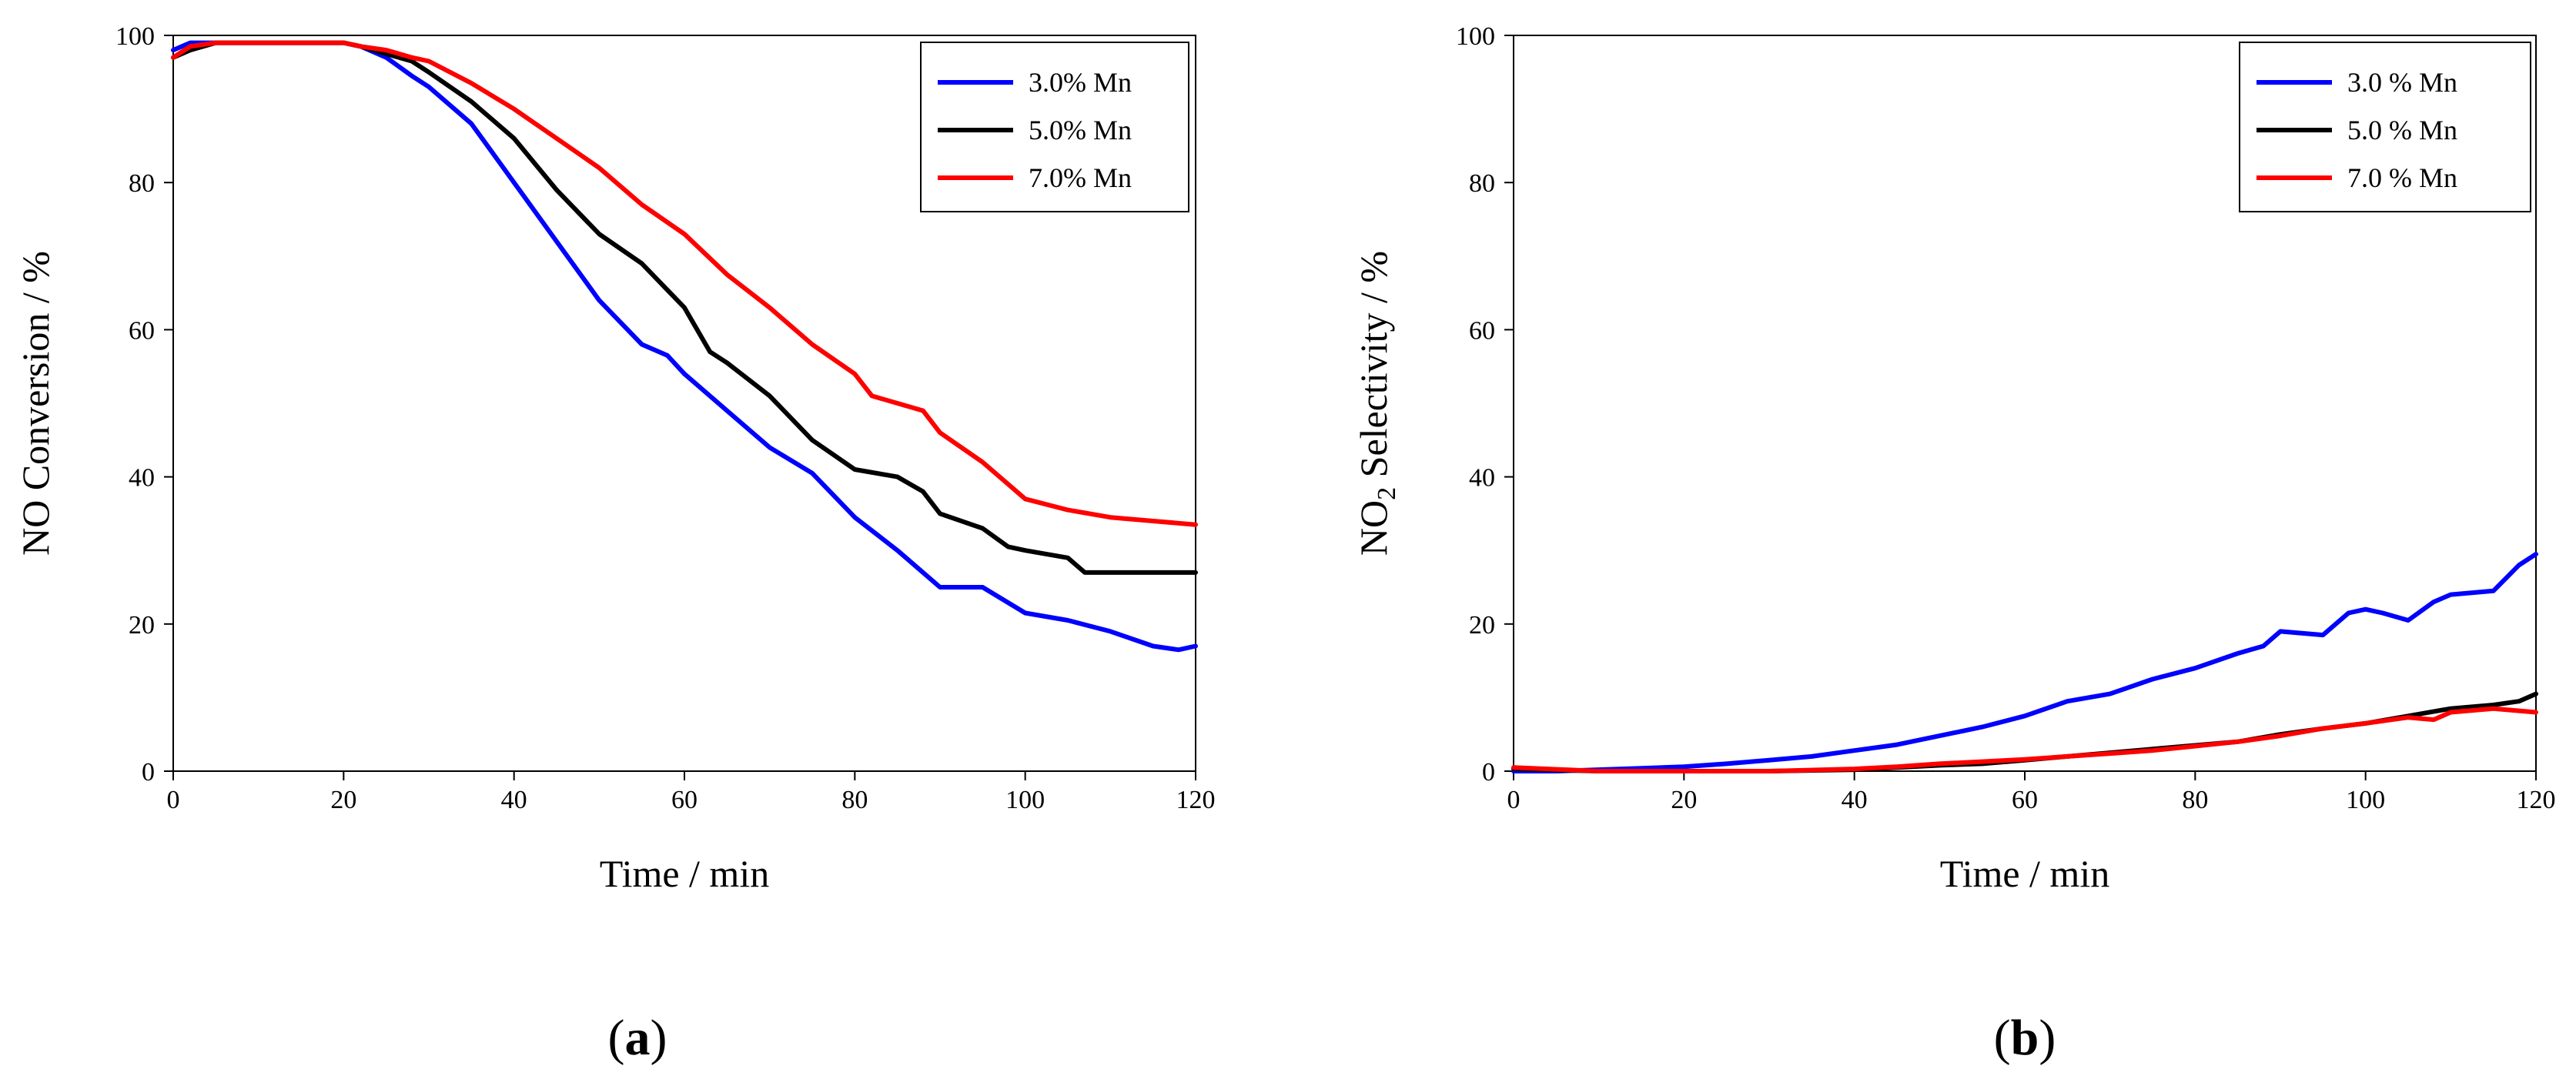  I want to click on chart-b-y-tick-label: 40, so click(1482, 478).